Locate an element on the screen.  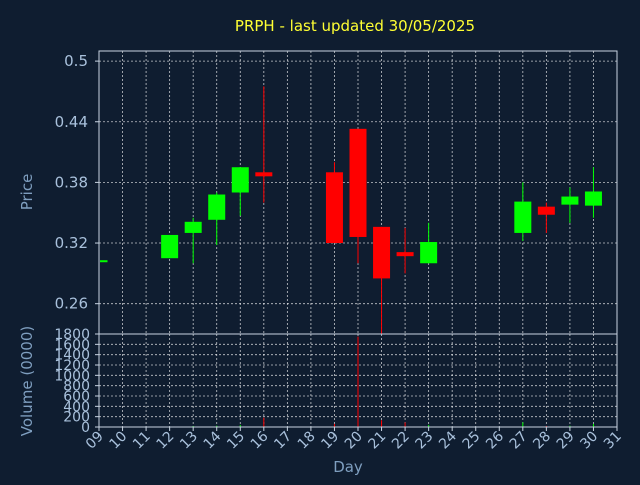
day-tick-label: 17 is located at coordinates (283, 441).